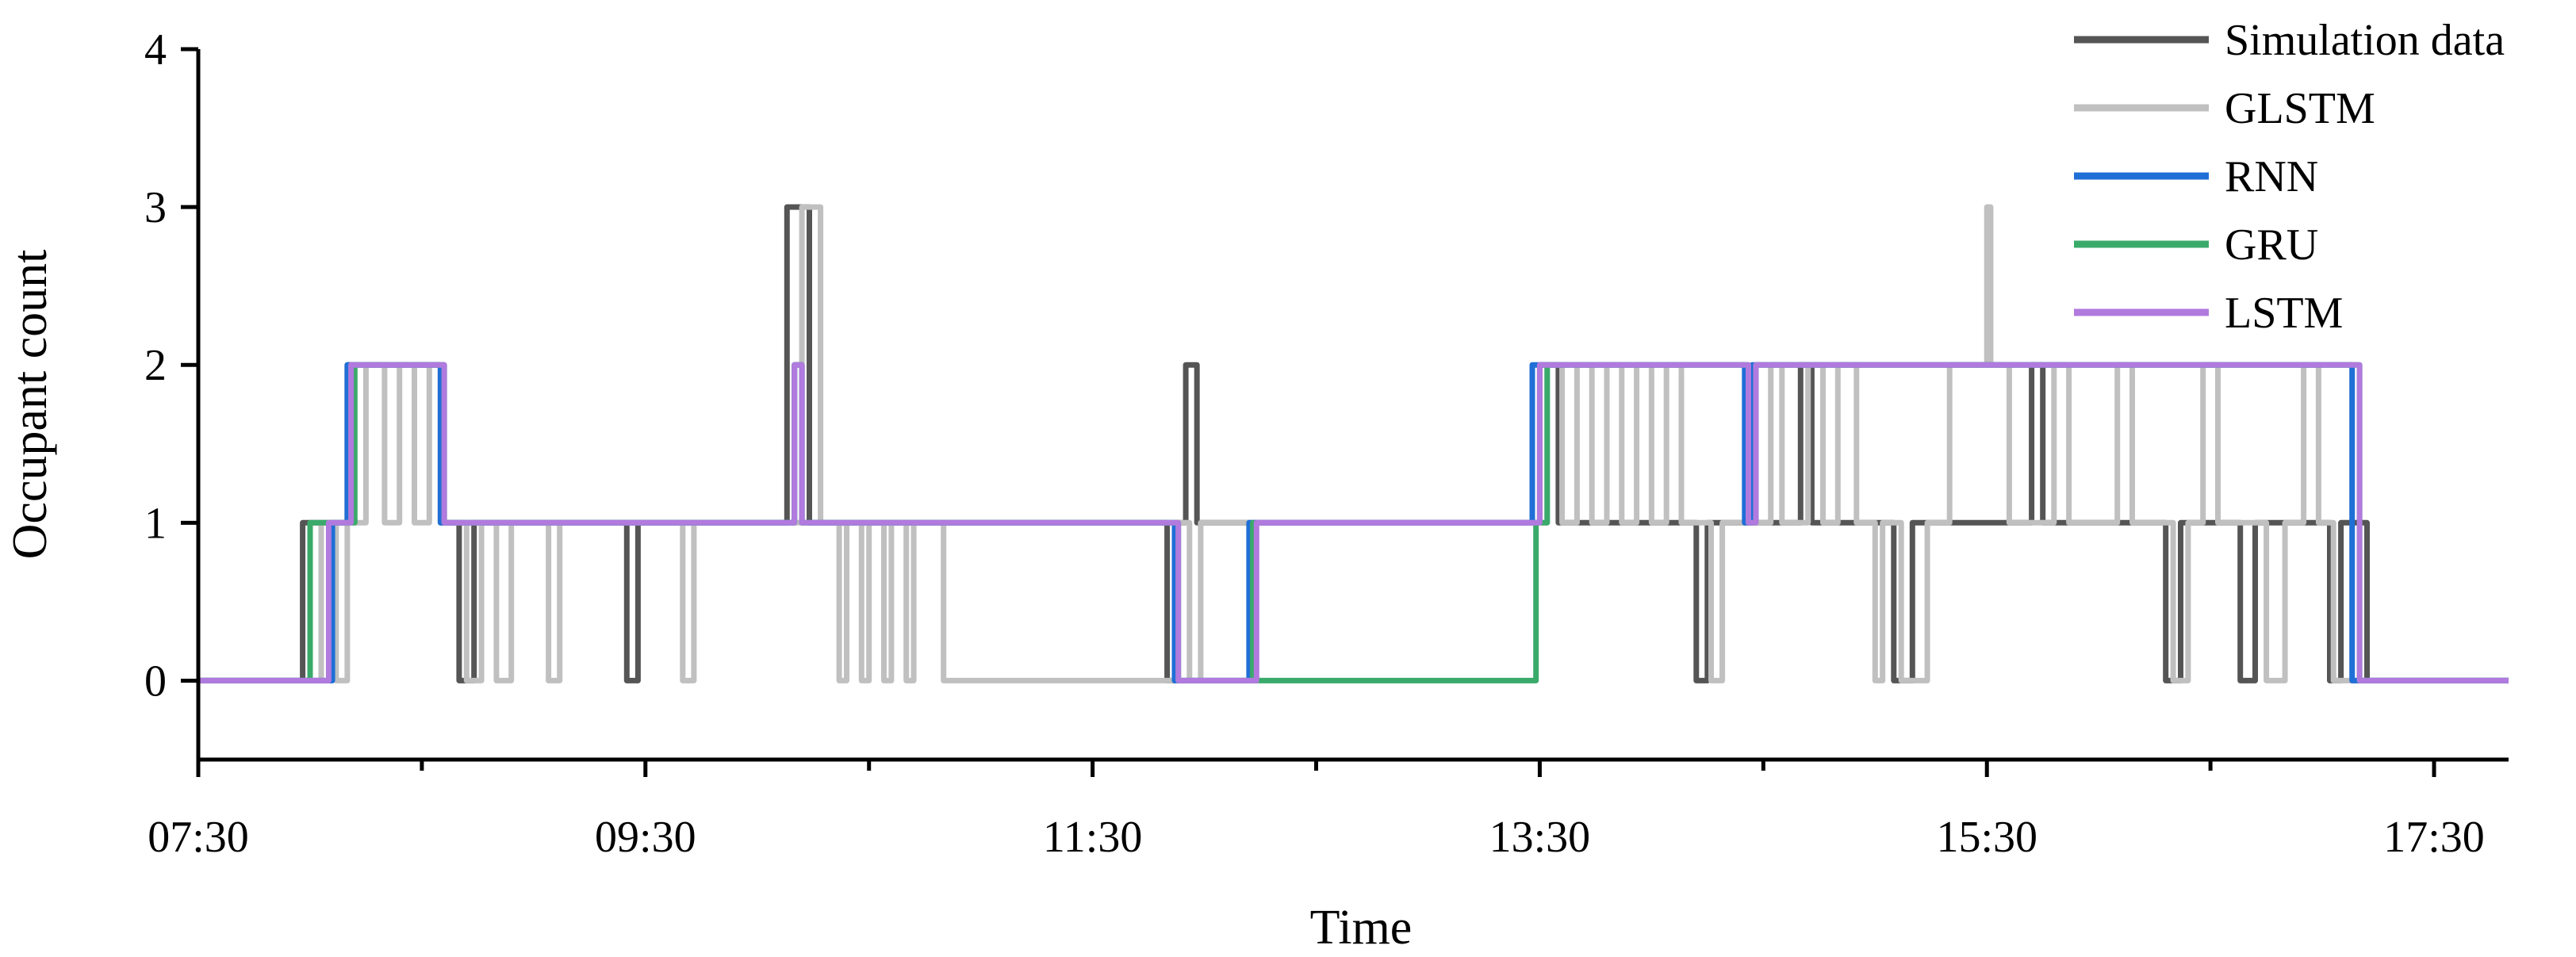 This screenshot has width=2576, height=957. Describe the element at coordinates (2300, 109) in the screenshot. I see `legend-label: GLSTM` at that location.